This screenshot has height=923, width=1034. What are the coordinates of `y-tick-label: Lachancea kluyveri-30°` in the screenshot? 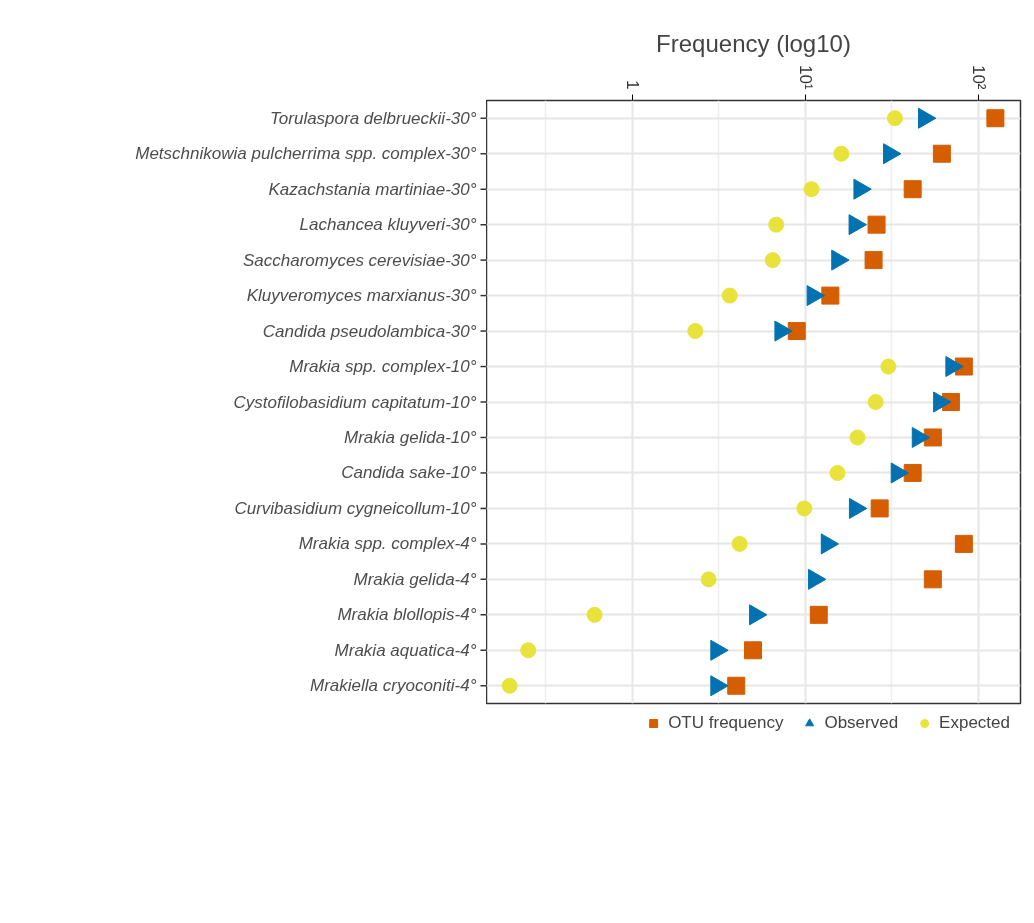 It's located at (388, 225).